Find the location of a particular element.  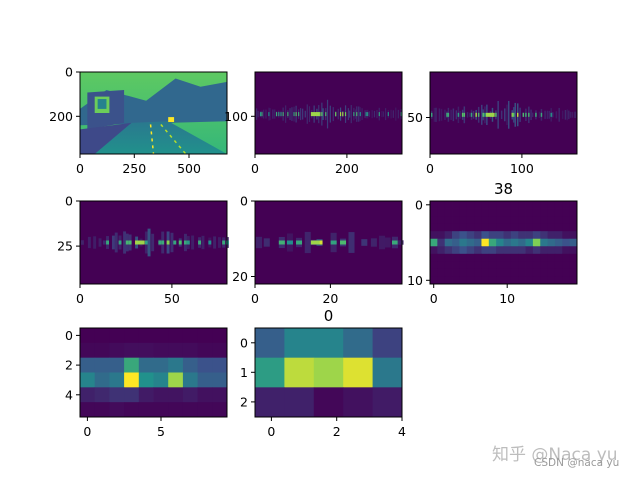

heatmap-background is located at coordinates (503, 113).